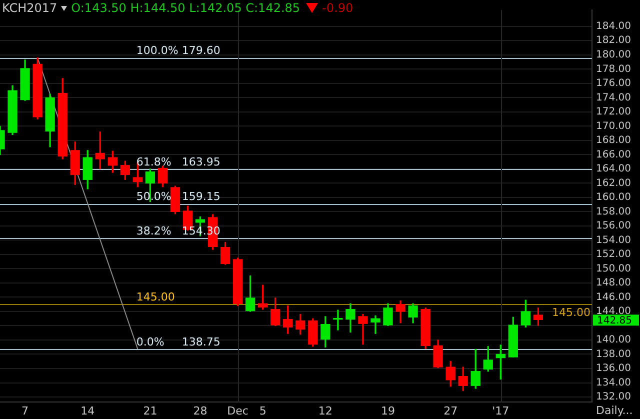  What do you see at coordinates (613, 268) in the screenshot?
I see `y-tick-label: 150.00` at bounding box center [613, 268].